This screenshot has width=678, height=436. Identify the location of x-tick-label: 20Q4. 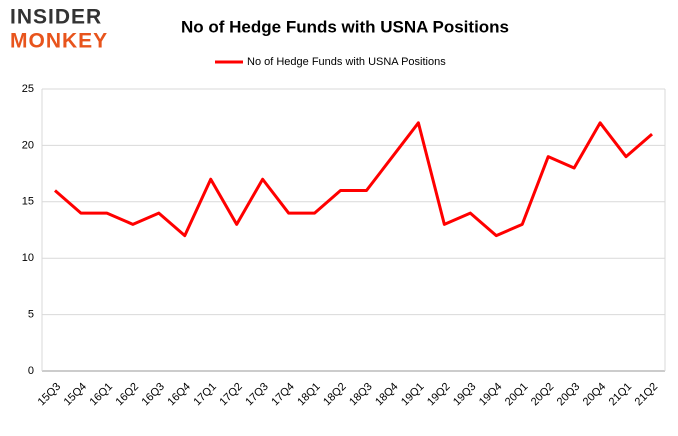
(595, 395).